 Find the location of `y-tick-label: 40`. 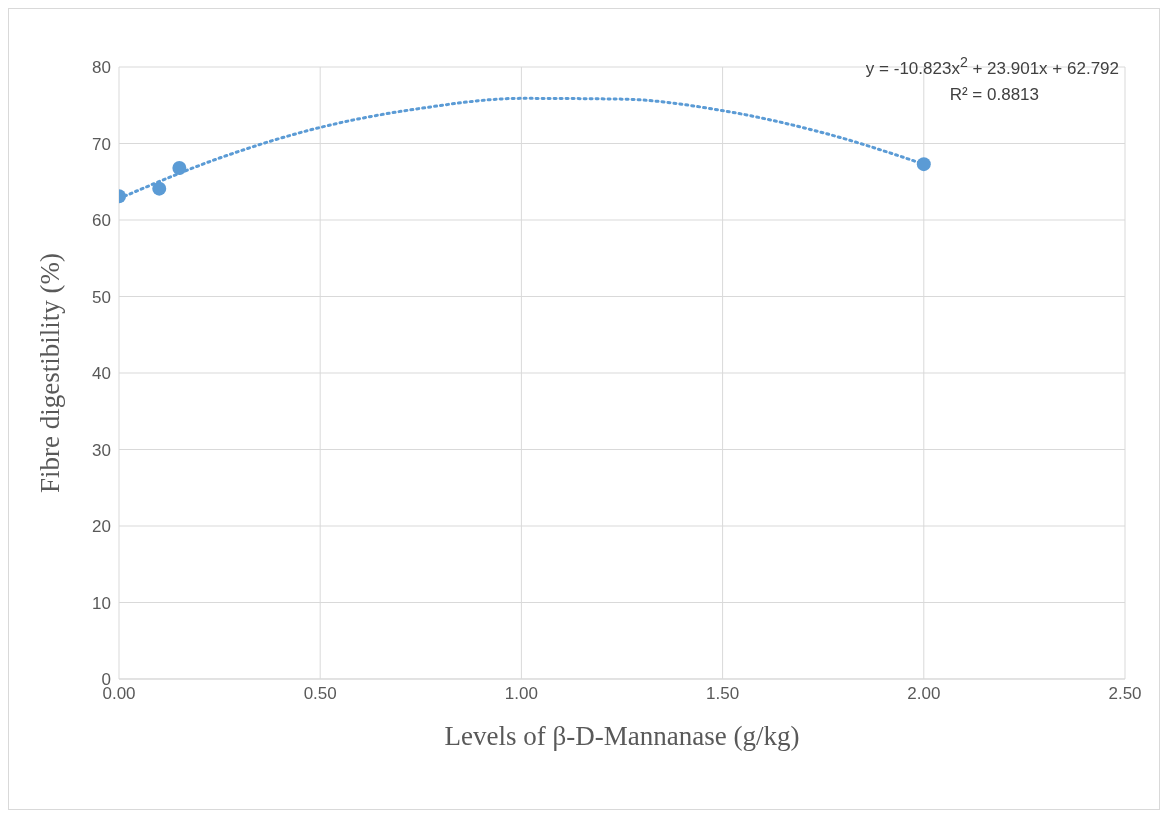

y-tick-label: 40 is located at coordinates (101, 374).